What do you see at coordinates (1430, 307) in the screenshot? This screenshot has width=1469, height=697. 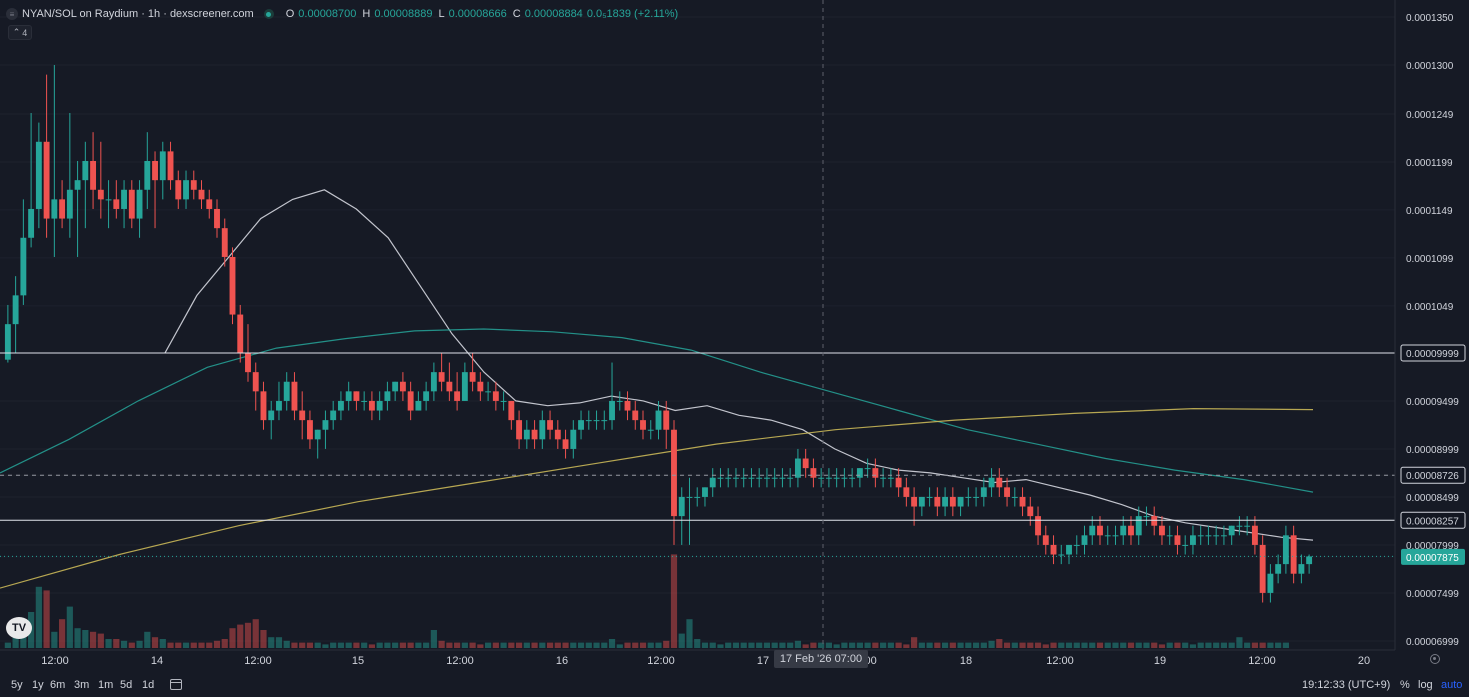 I see `price-tick-label: 0.0001049` at bounding box center [1430, 307].